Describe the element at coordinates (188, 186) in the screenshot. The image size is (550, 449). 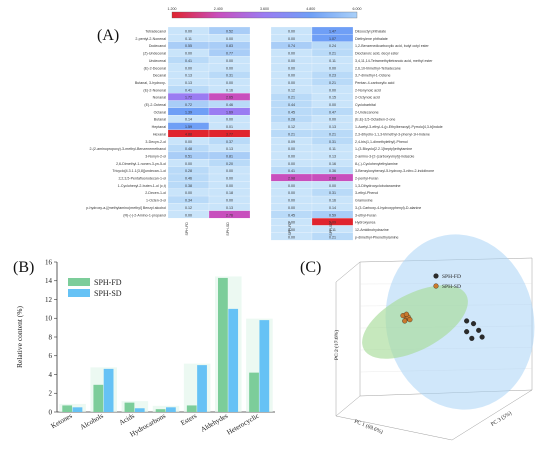
I see `heatmap-cell-value: 0.38` at that location.